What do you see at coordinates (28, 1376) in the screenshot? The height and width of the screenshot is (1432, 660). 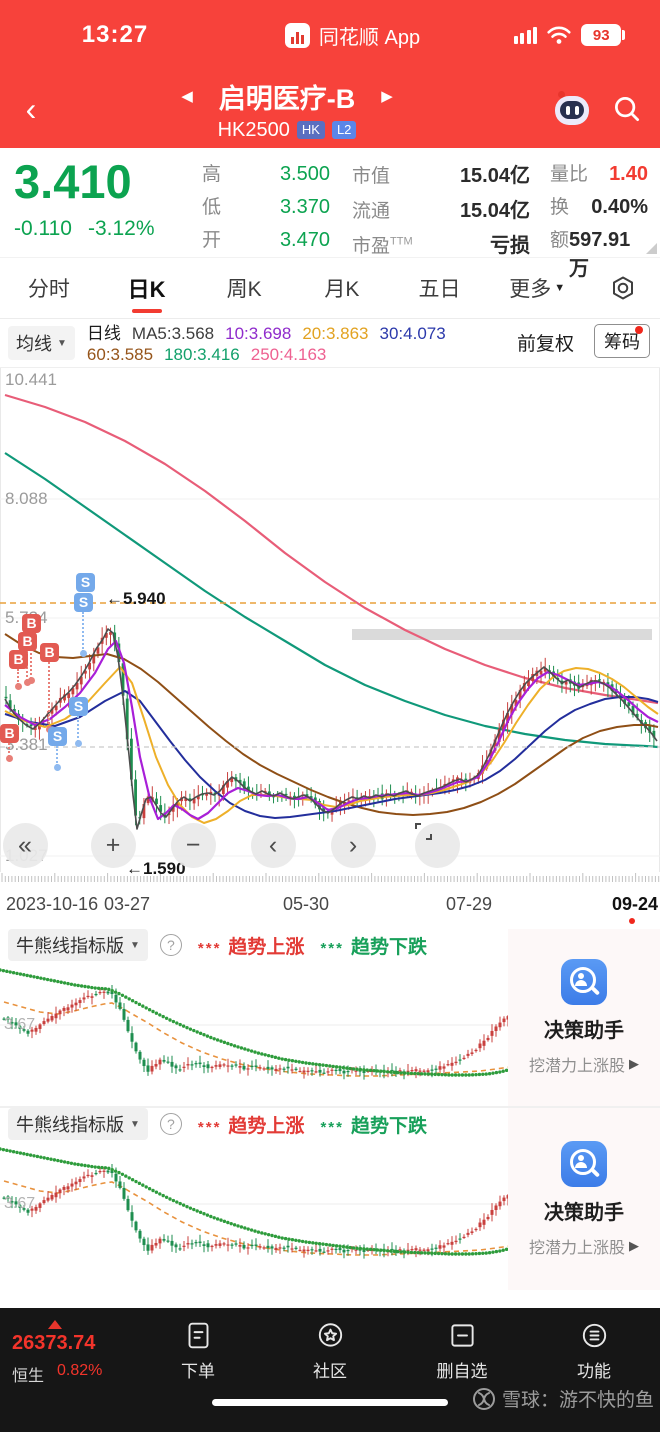 I see `index-name: 恒生` at bounding box center [28, 1376].